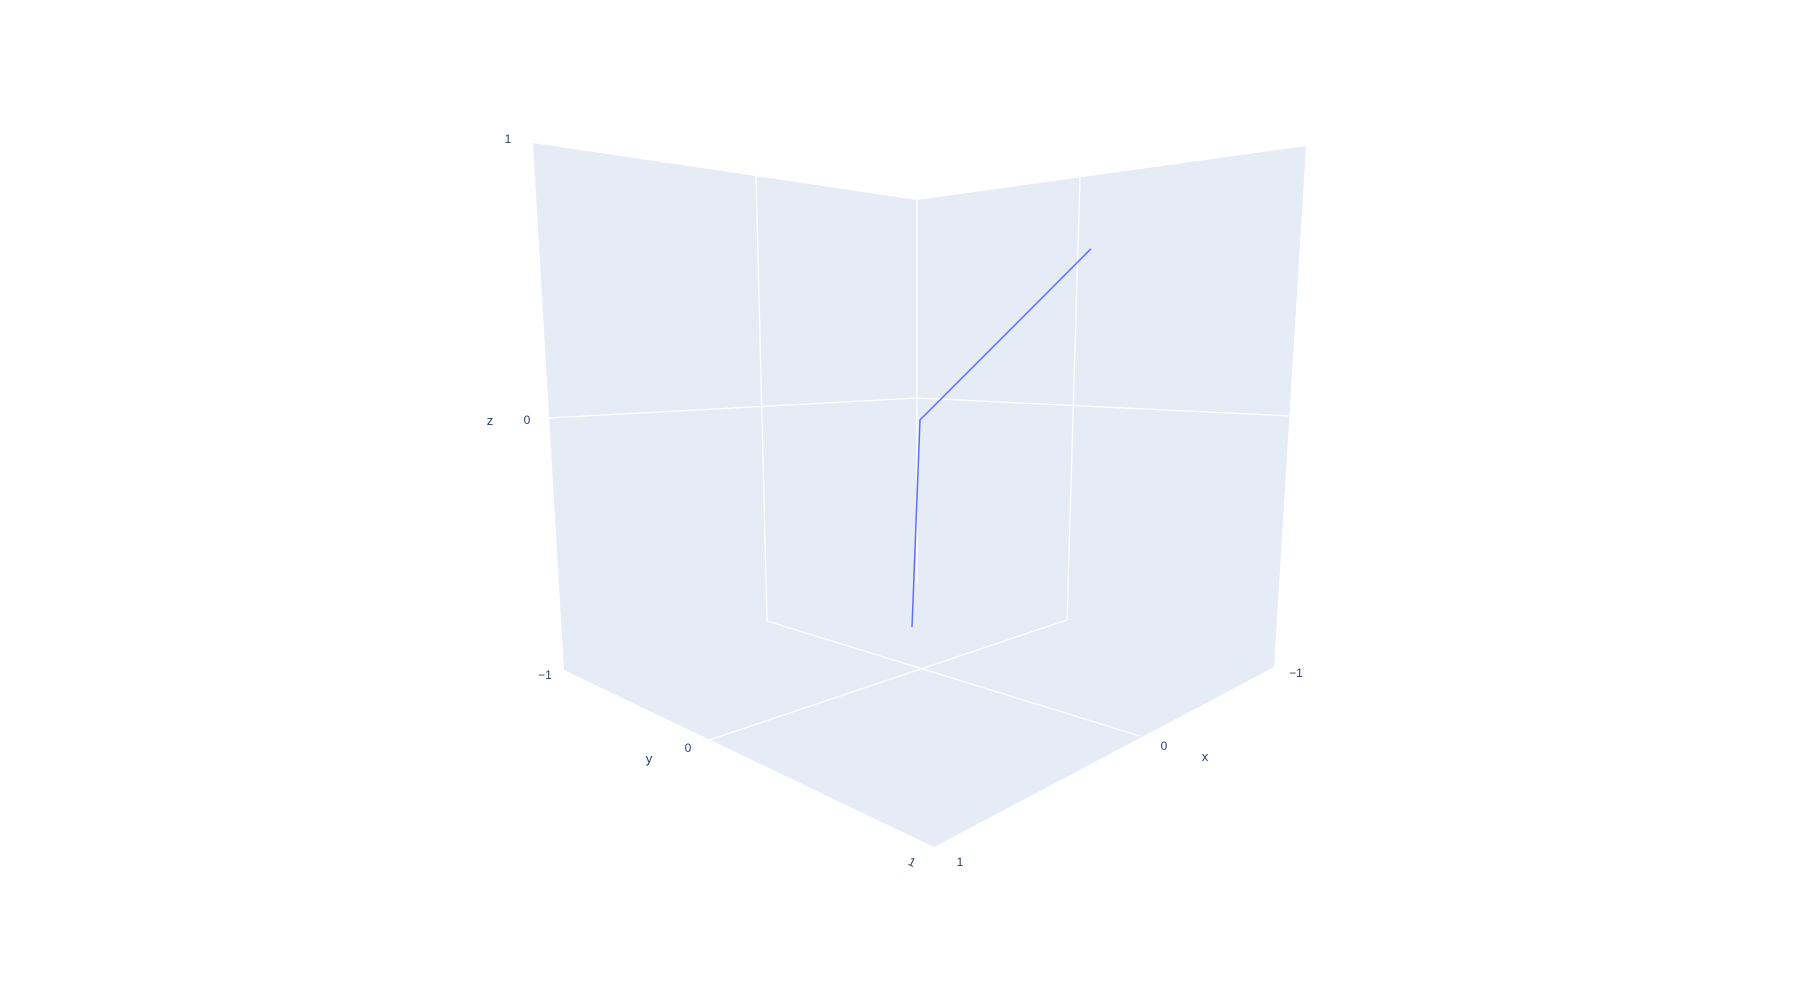 The height and width of the screenshot is (991, 1816). I want to click on grid-line-left-wall-vertical-mid, so click(761, 398).